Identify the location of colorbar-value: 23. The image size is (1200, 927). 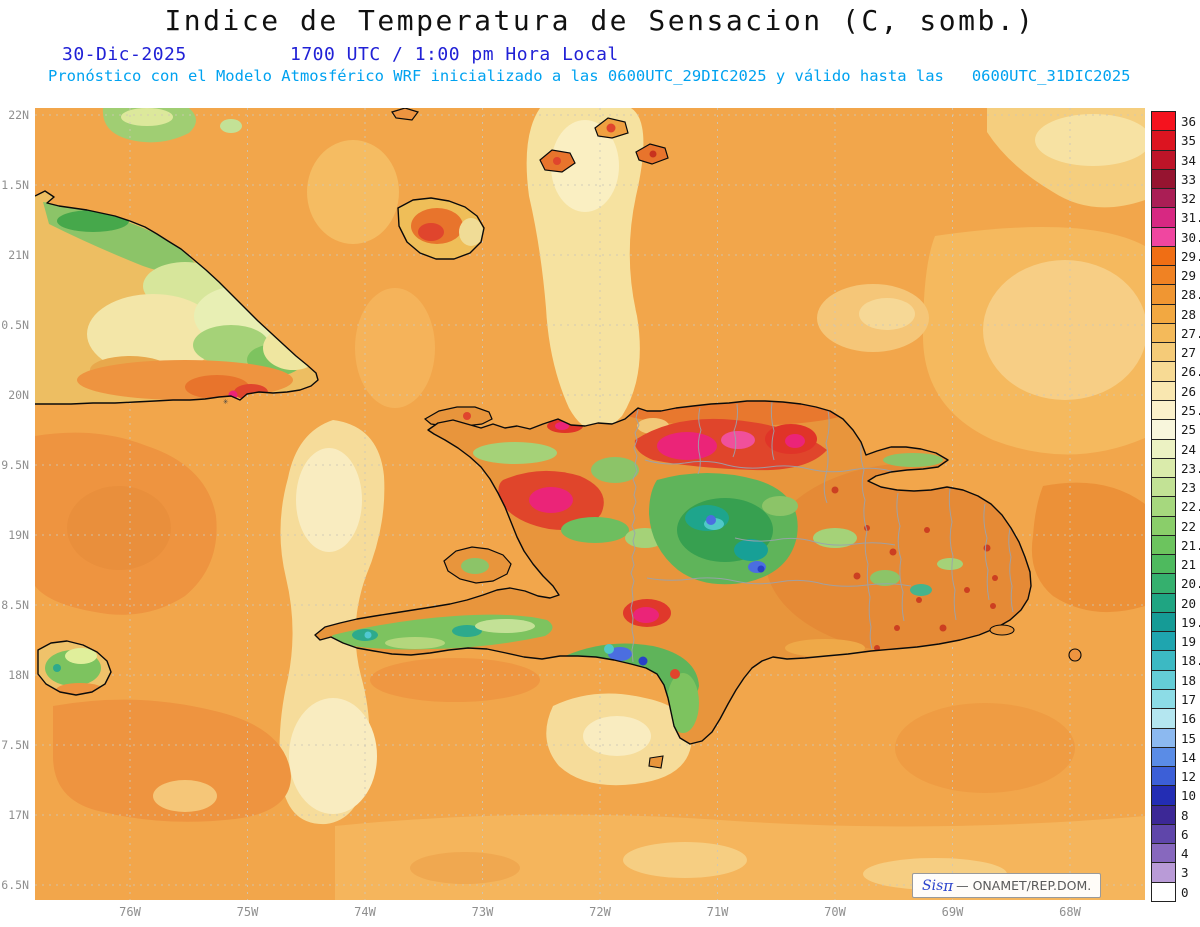
(1189, 488).